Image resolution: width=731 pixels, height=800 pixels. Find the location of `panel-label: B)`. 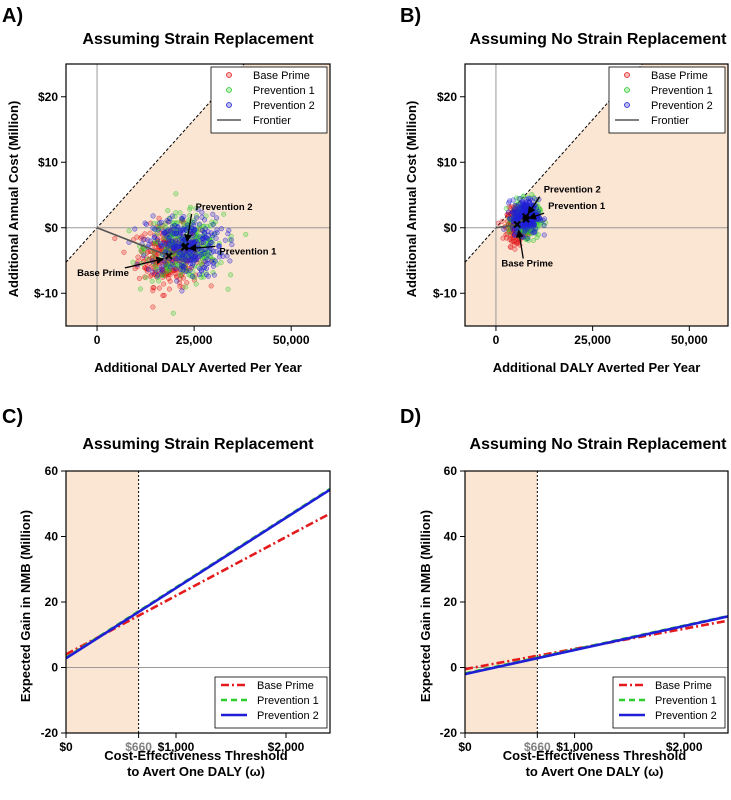

panel-label: B) is located at coordinates (410, 16).